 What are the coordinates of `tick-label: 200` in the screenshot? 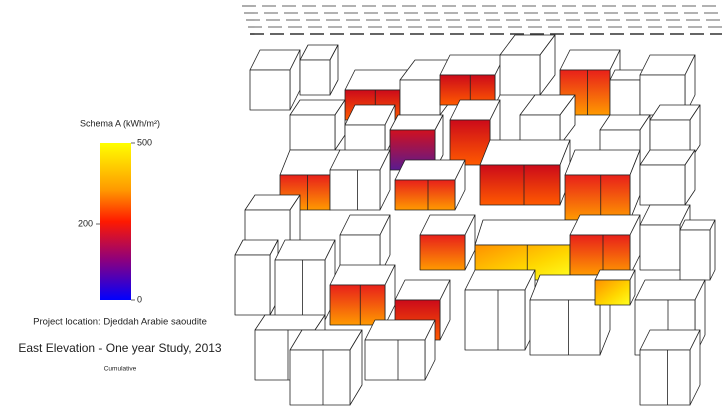 It's located at (85, 223).